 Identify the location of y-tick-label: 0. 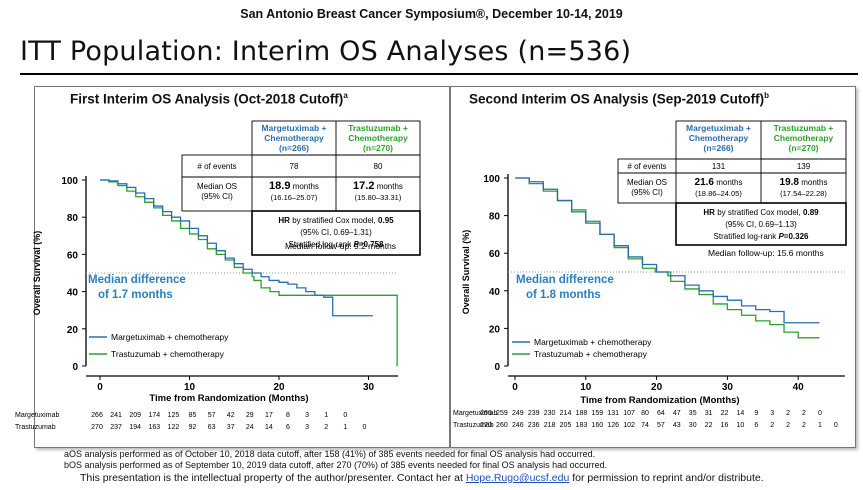
(75, 367).